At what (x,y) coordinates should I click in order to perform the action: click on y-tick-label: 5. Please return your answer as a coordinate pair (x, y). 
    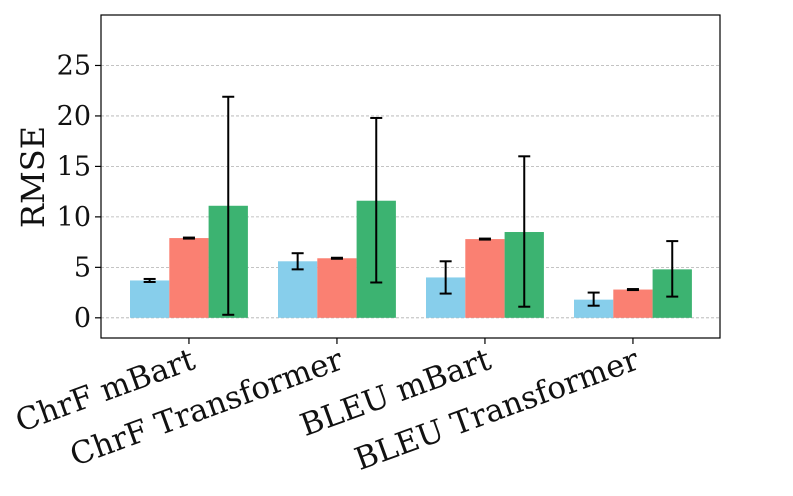
    Looking at the image, I should click on (82, 267).